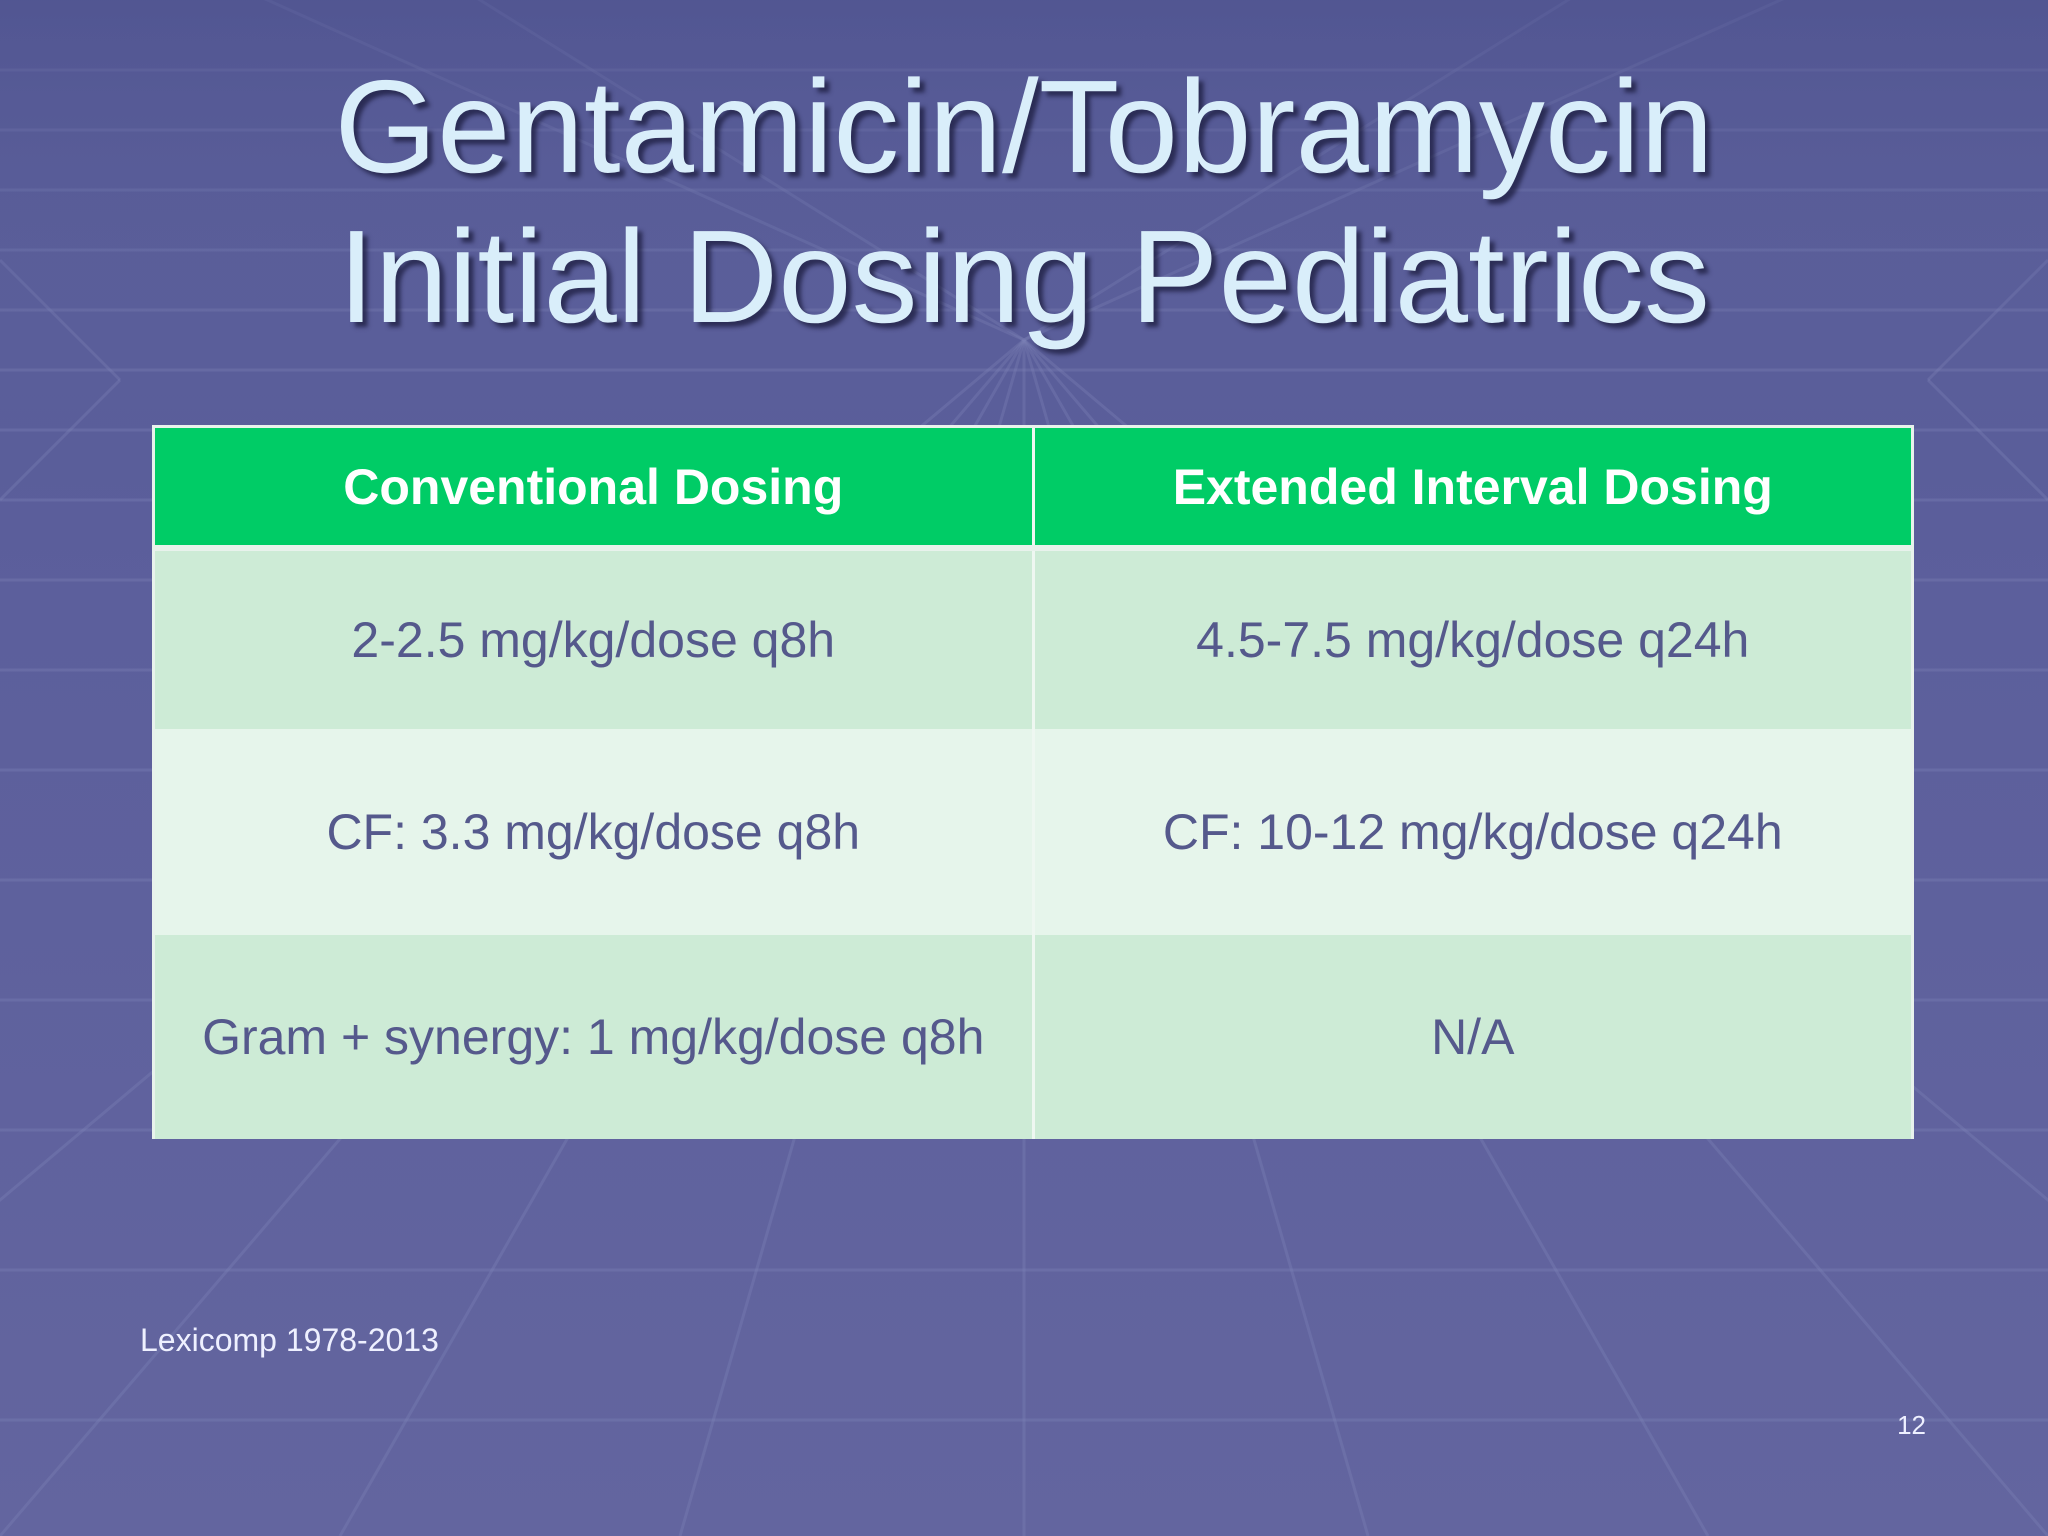 Image resolution: width=2048 pixels, height=1536 pixels. Describe the element at coordinates (595, 1037) in the screenshot. I see `table-cell: Gram + synergy: 1 mg/kg/dose q8h` at that location.